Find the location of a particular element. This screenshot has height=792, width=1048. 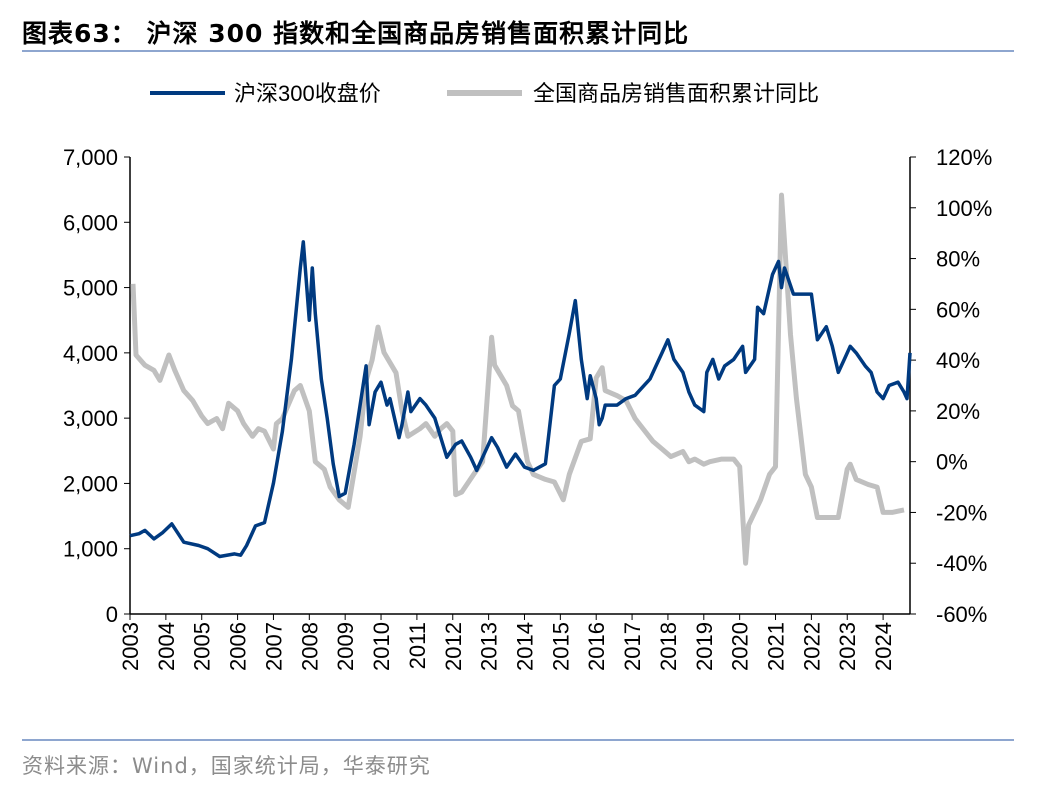

legend-label-sales: 全国商品房销售面积累计同比 is located at coordinates (676, 93).